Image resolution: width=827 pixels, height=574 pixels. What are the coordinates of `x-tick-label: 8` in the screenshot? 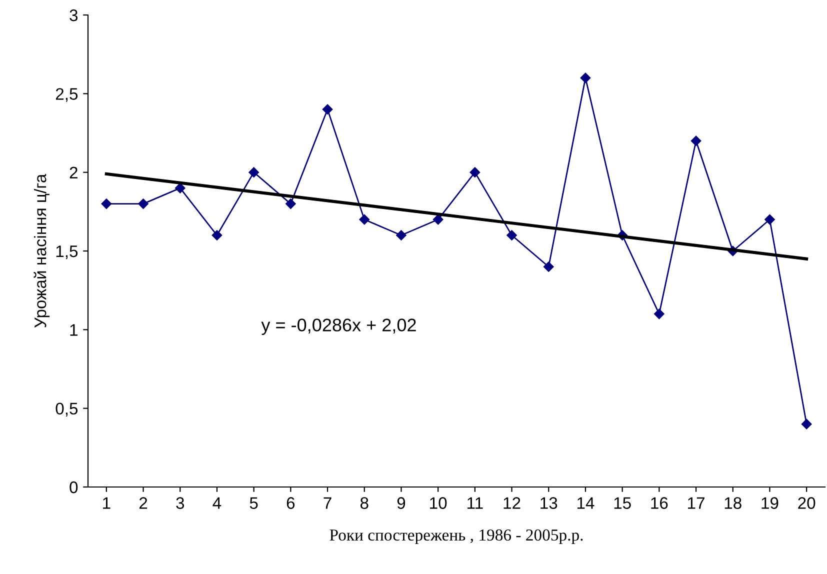 It's located at (364, 503).